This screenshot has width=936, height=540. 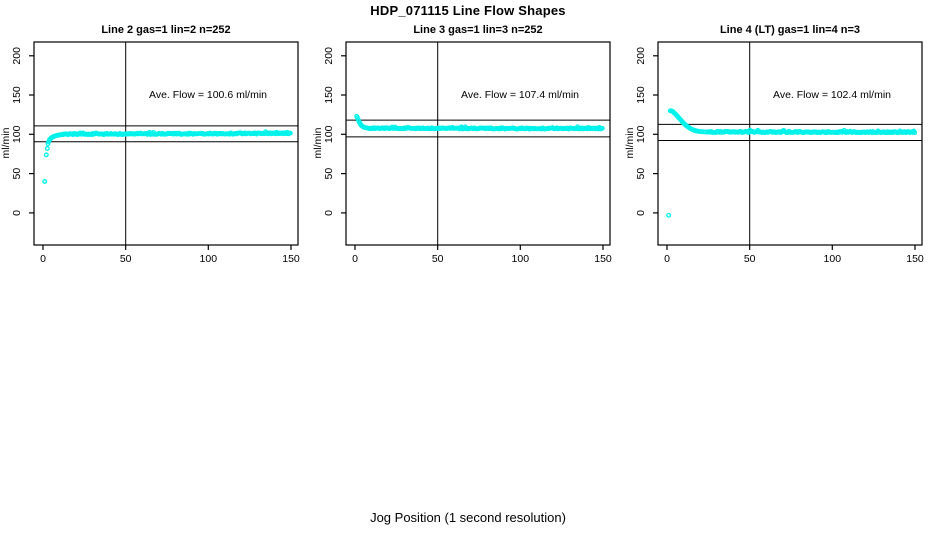 I want to click on ave-flow-annotation-line-2: Ave. Flow = 100.6 ml/min, so click(x=208, y=95).